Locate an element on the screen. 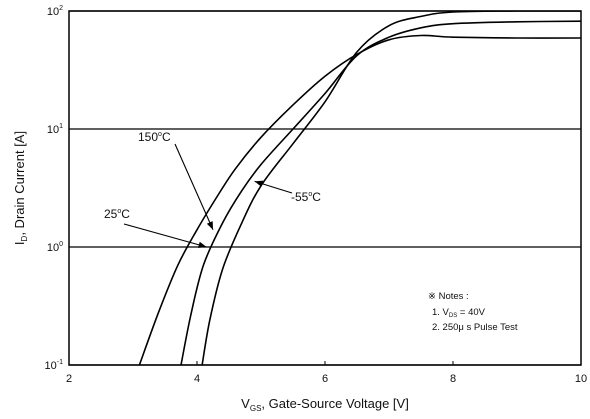  x-tick-label: 10 is located at coordinates (581, 379).